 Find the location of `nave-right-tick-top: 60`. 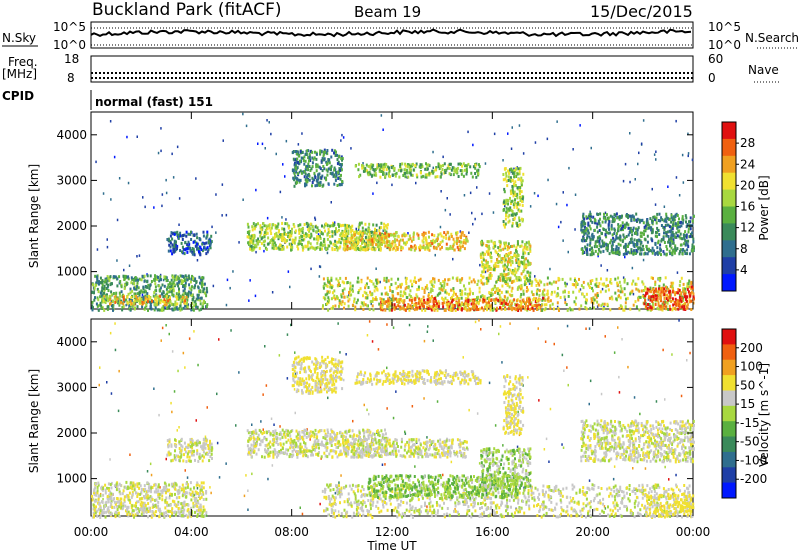

nave-right-tick-top: 60 is located at coordinates (715, 59).